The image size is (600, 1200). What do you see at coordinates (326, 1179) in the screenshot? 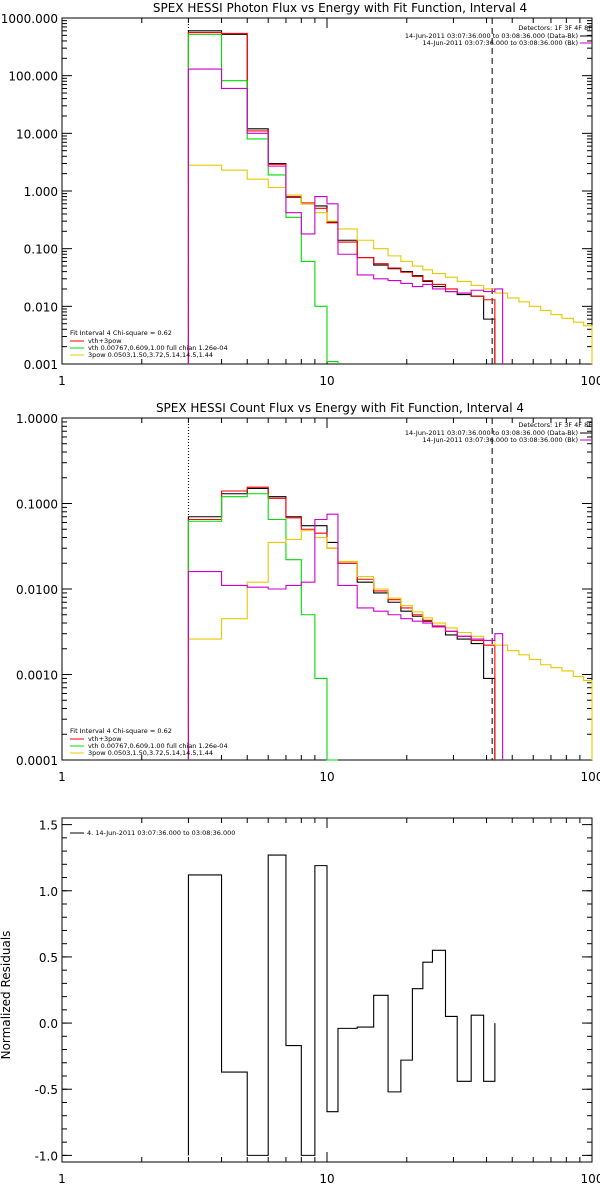
I see `residuals-xtick-label: 10` at bounding box center [326, 1179].